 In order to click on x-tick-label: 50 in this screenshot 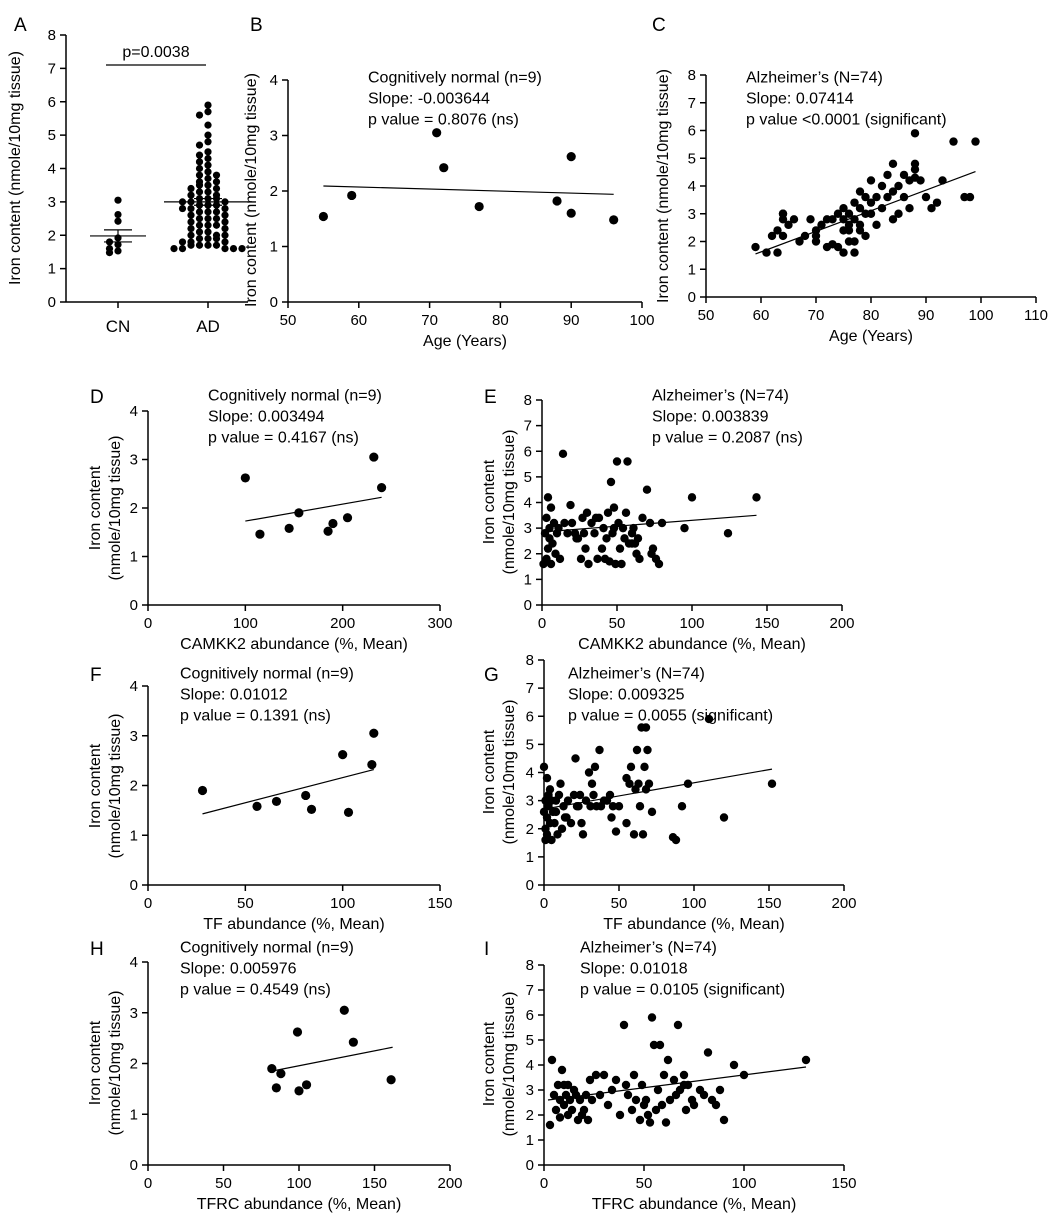, I will do `click(644, 1183)`.